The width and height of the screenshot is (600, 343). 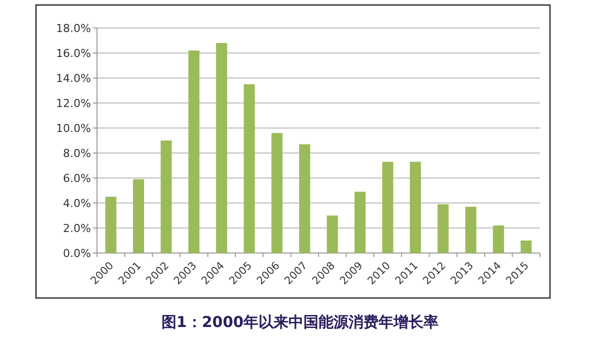 What do you see at coordinates (300, 322) in the screenshot?
I see `text: 图1：2000年以来中国能源消费年增长率` at bounding box center [300, 322].